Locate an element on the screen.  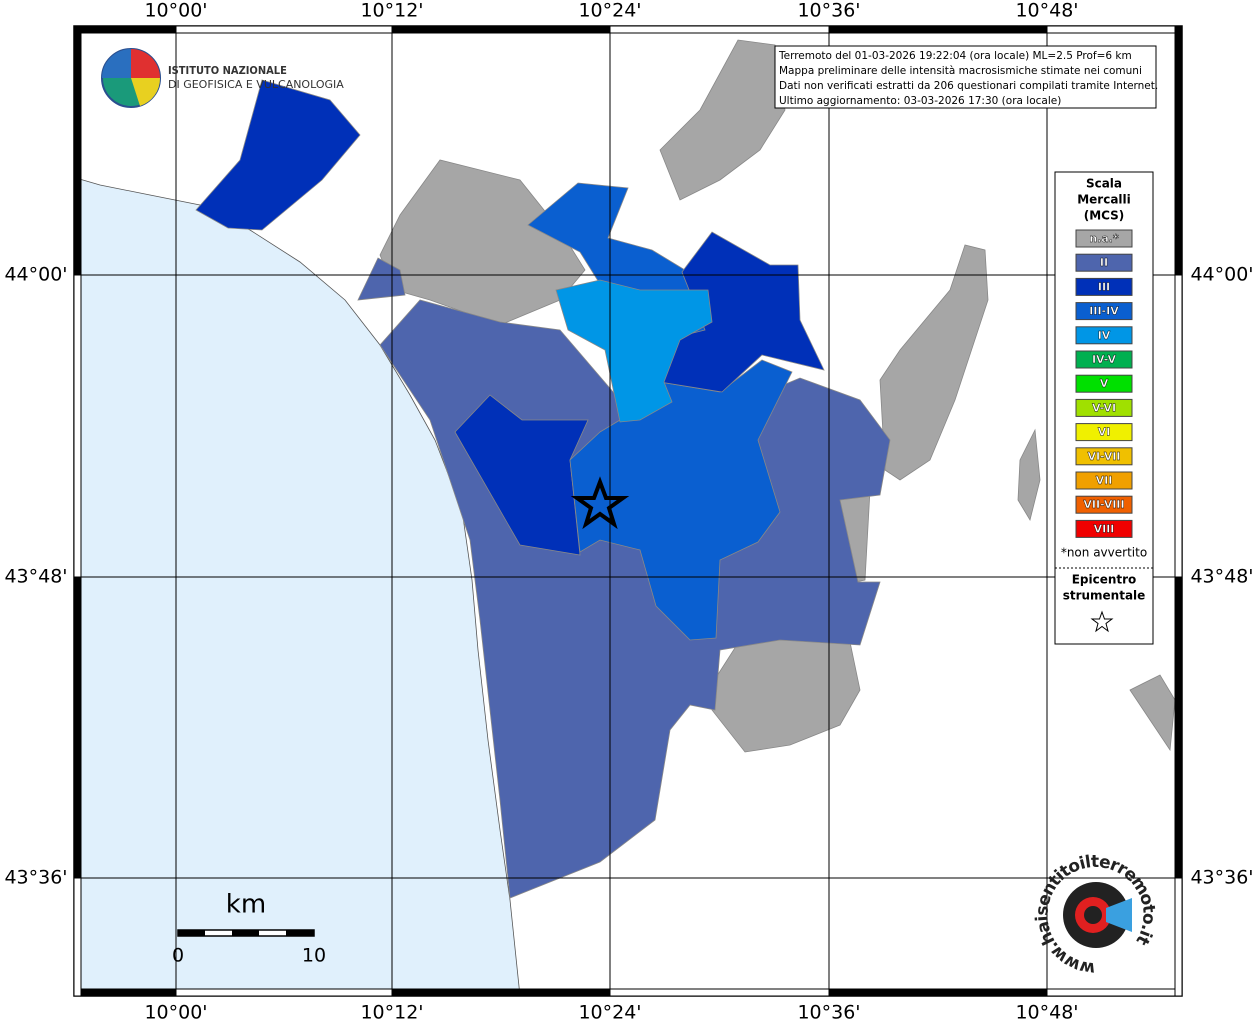
legend-title: Mercalli is located at coordinates (1104, 200).